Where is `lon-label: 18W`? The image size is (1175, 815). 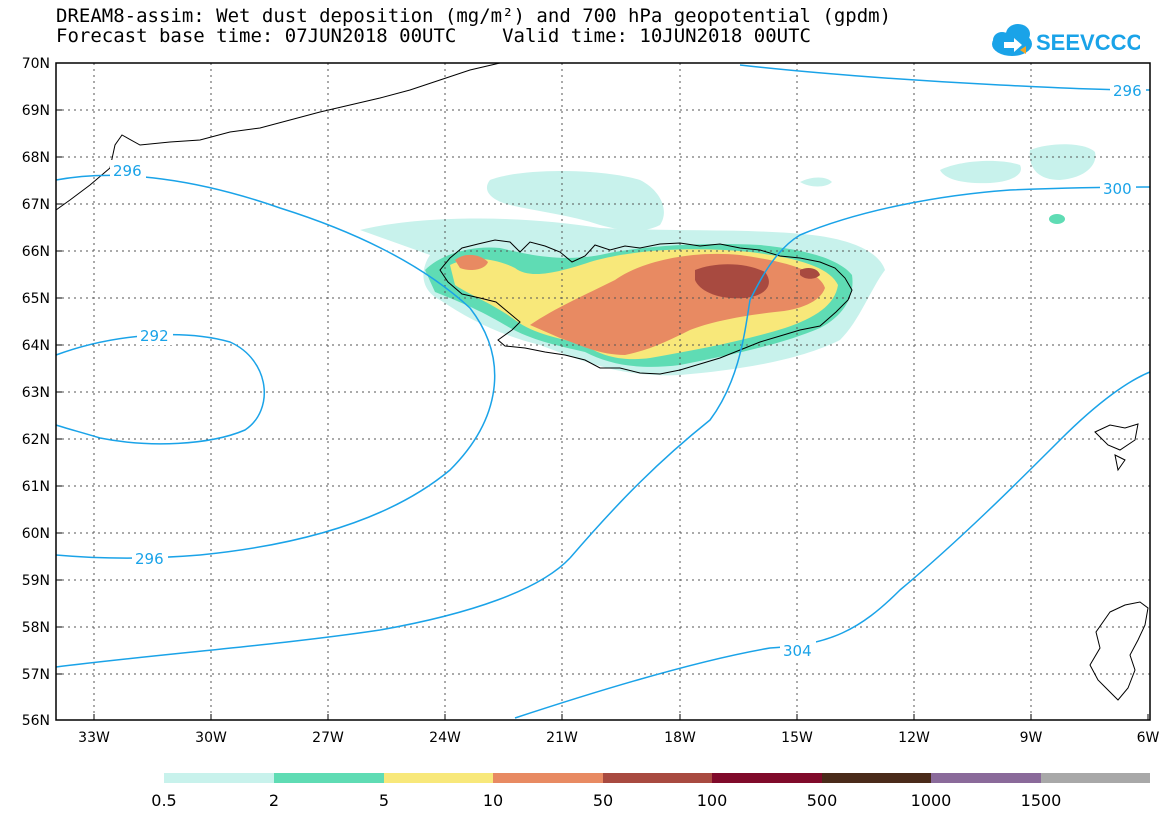 lon-label: 18W is located at coordinates (680, 738).